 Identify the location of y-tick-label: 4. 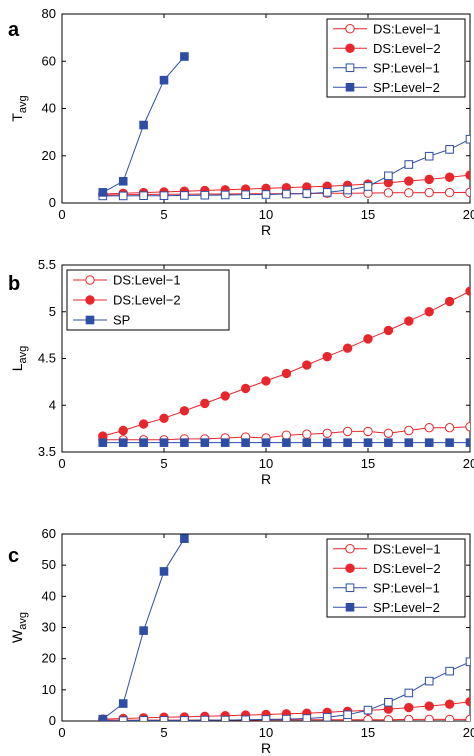
(52, 404).